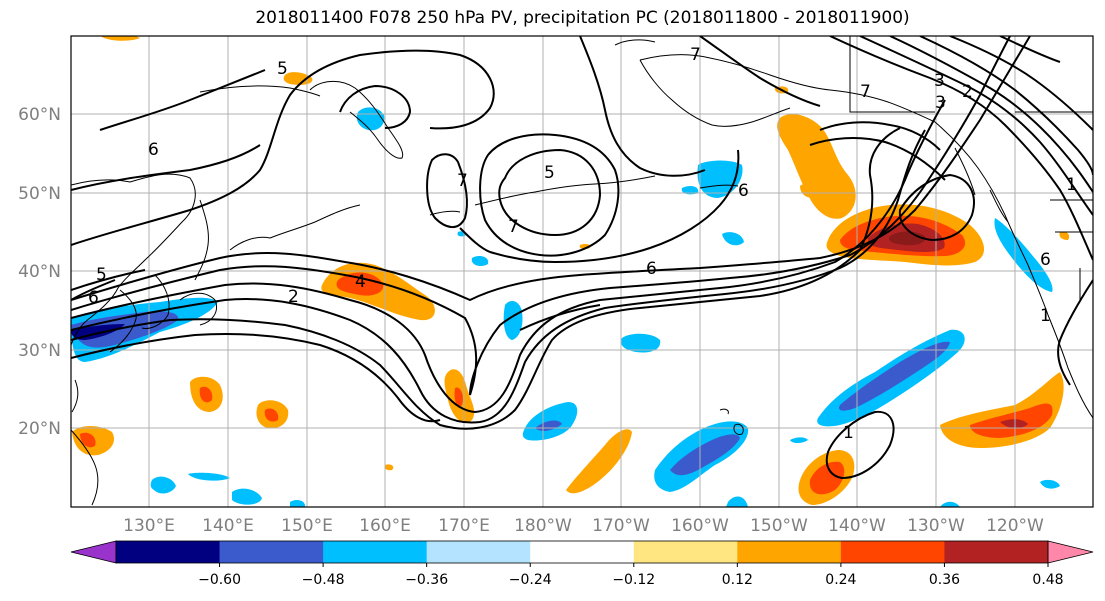  I want to click on colorbar-outline, so click(582, 552).